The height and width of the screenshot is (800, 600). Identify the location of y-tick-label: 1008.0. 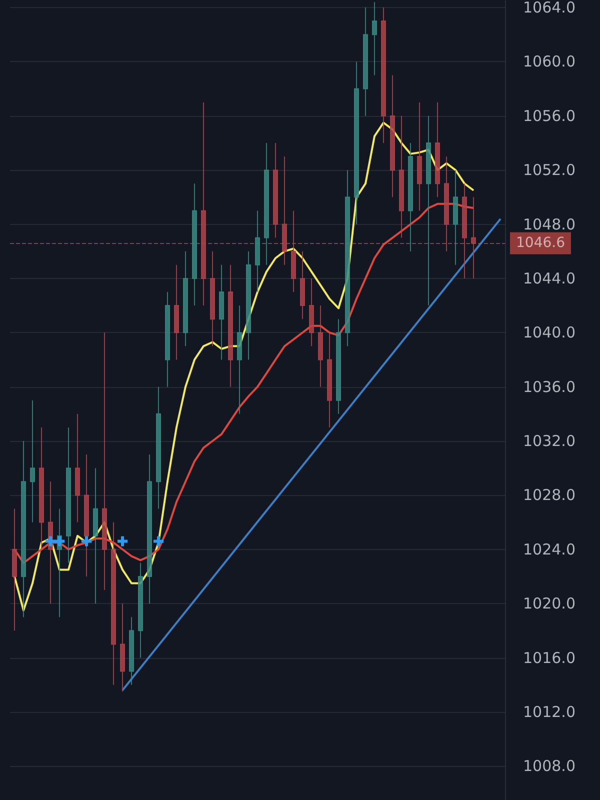
(549, 766).